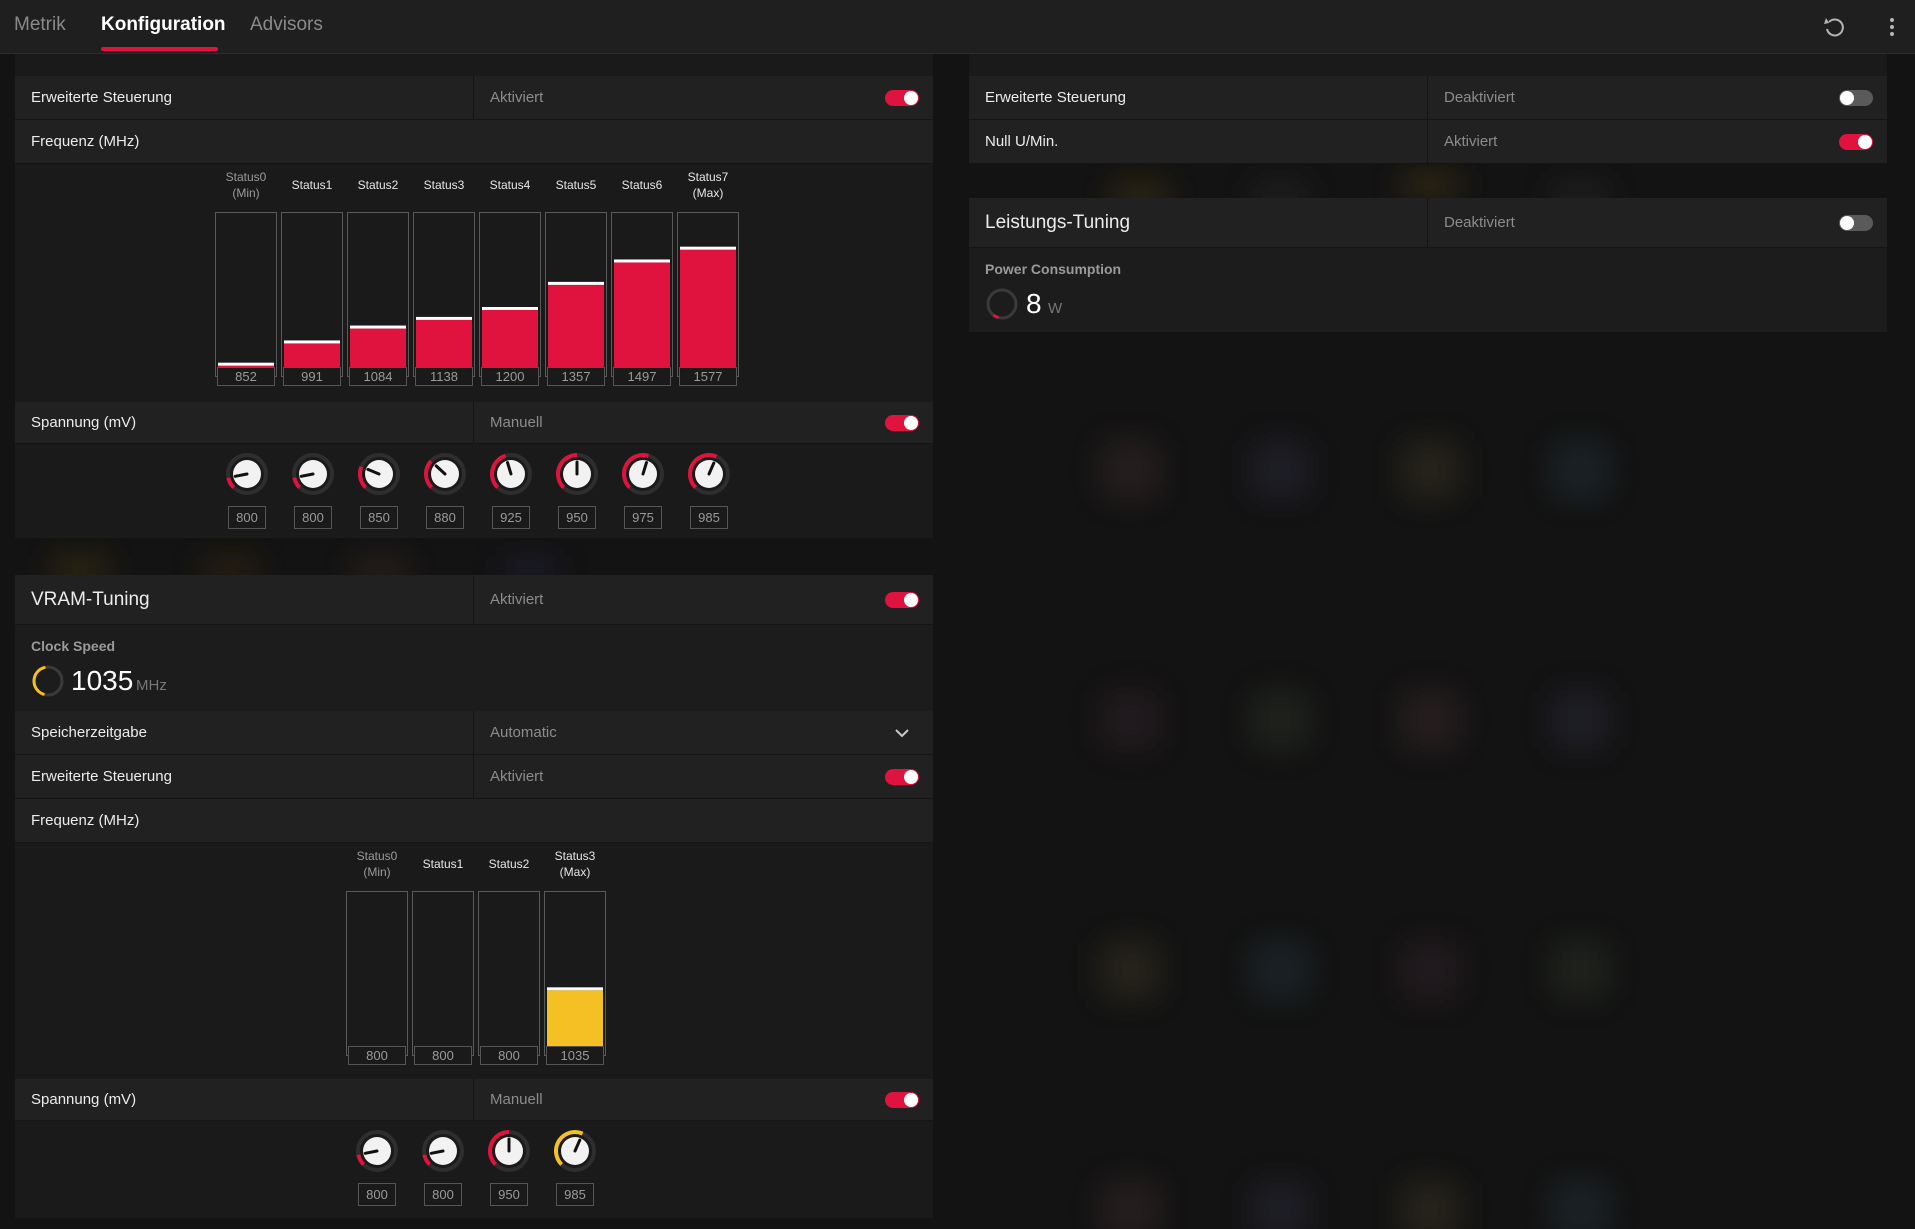  I want to click on vram-advanced-control-row: Erweiterte Steuerung Aktiviert, so click(474, 777).